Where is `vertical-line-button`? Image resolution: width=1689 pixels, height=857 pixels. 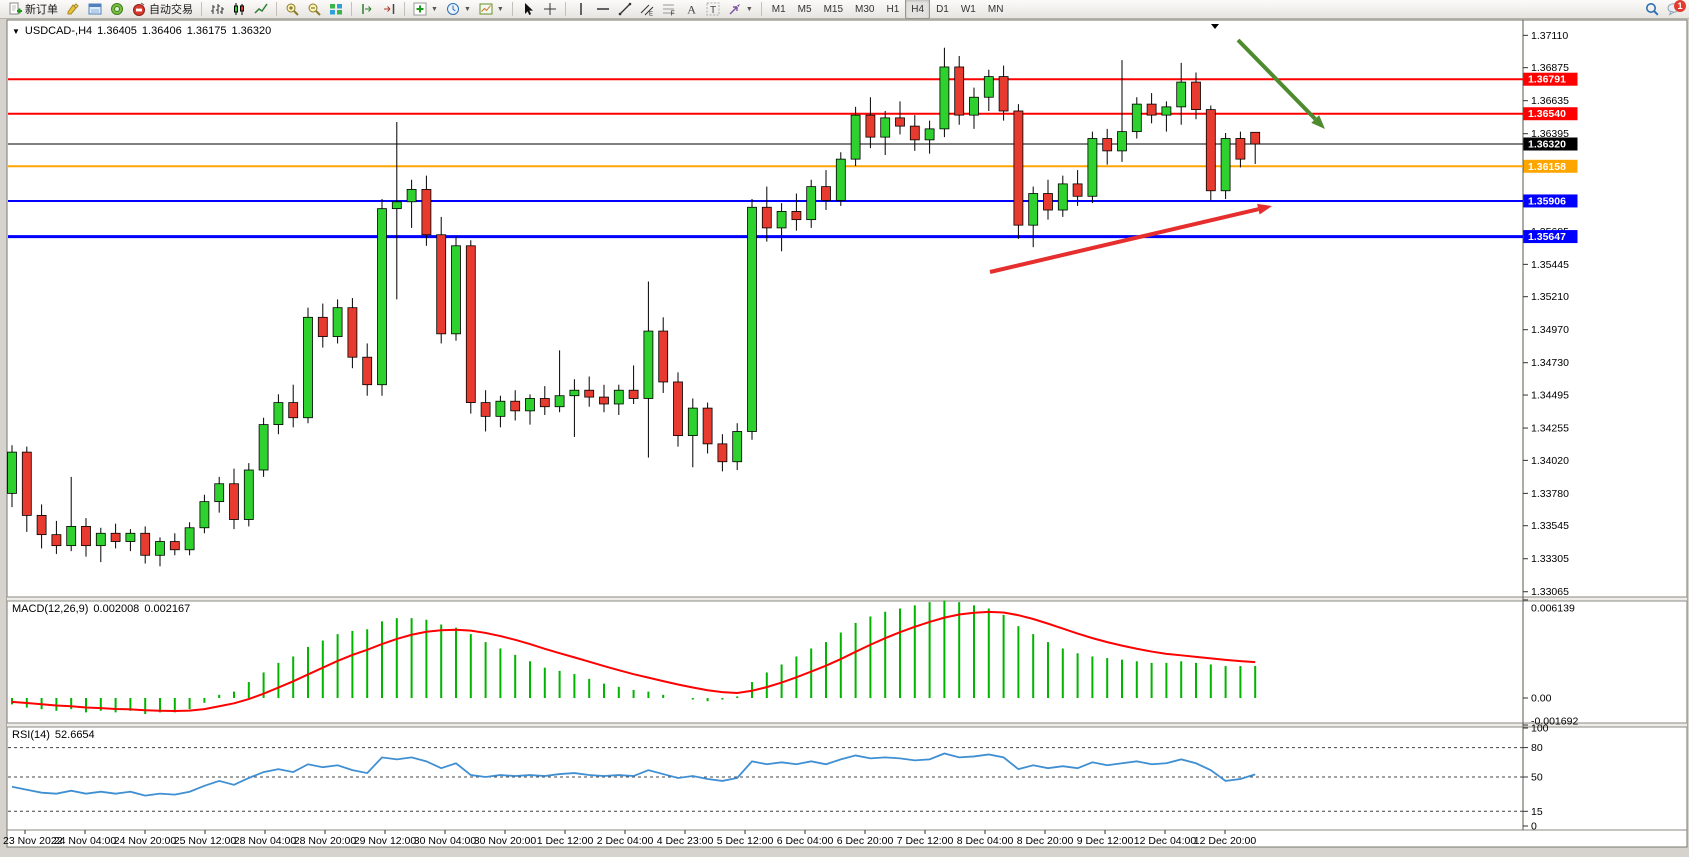 vertical-line-button is located at coordinates (581, 9).